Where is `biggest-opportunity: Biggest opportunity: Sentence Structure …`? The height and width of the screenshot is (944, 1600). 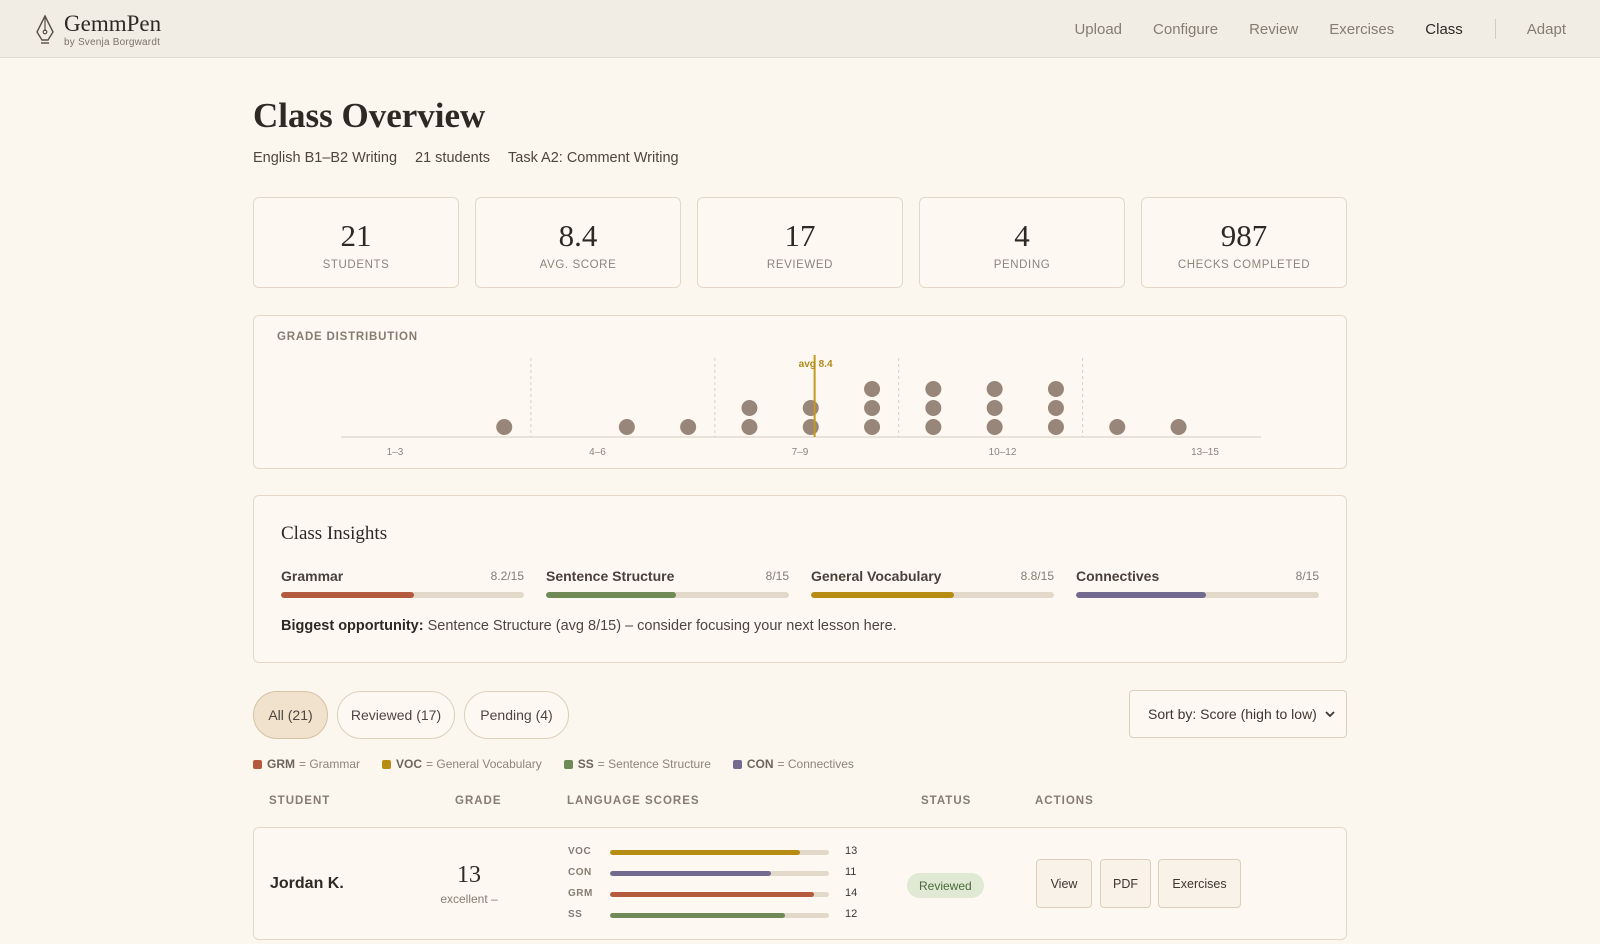 biggest-opportunity: Biggest opportunity: Sentence Structure … is located at coordinates (589, 626).